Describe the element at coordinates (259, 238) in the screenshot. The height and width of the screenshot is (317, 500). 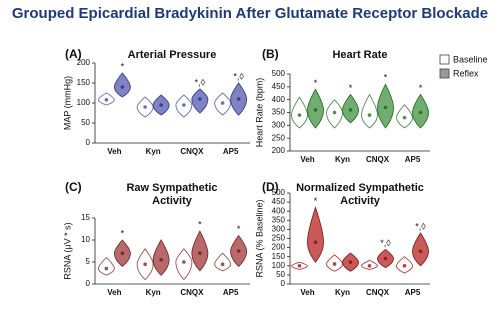
I see `y-axis-label: RSNA (% Baseline)` at that location.